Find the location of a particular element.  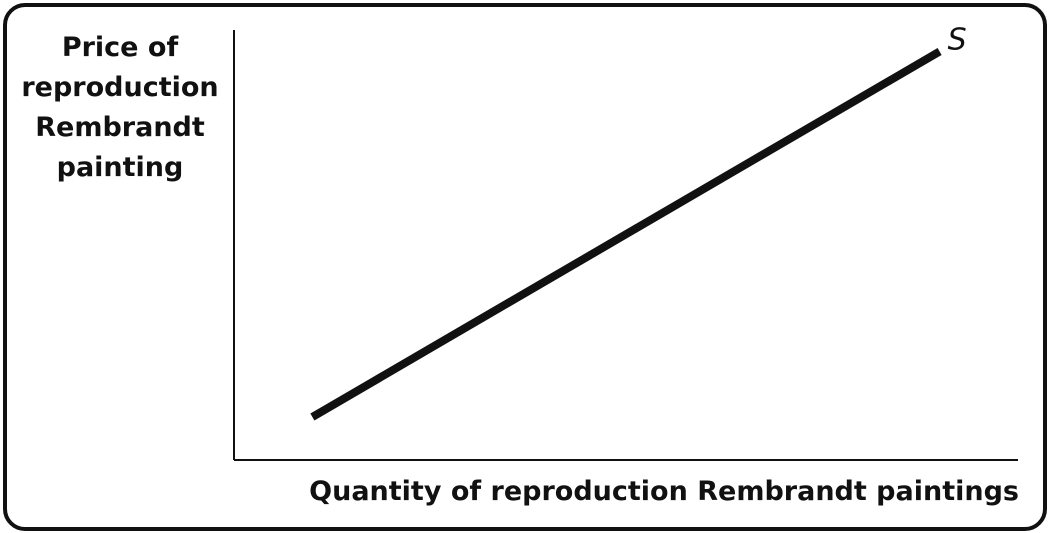

y-axis-label-line-3: Rembrandt is located at coordinates (120, 127).